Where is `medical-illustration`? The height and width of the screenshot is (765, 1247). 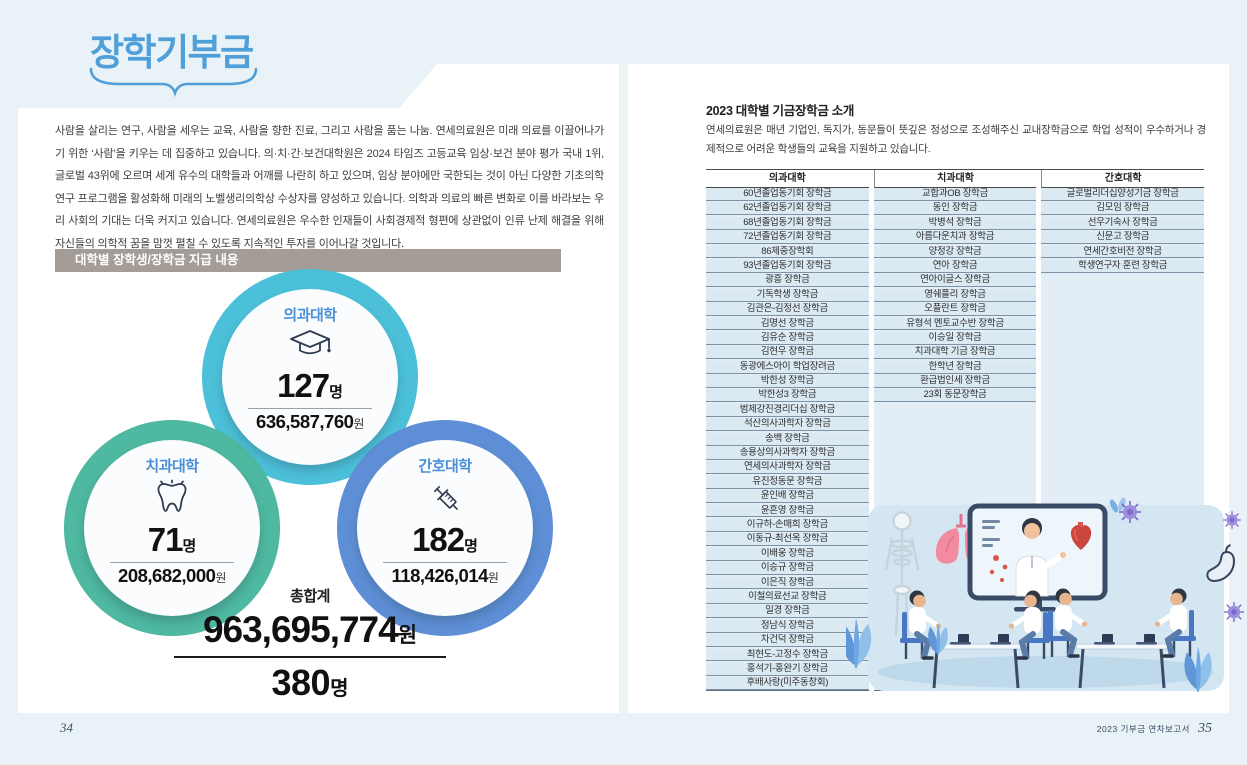 medical-illustration is located at coordinates (1043, 601).